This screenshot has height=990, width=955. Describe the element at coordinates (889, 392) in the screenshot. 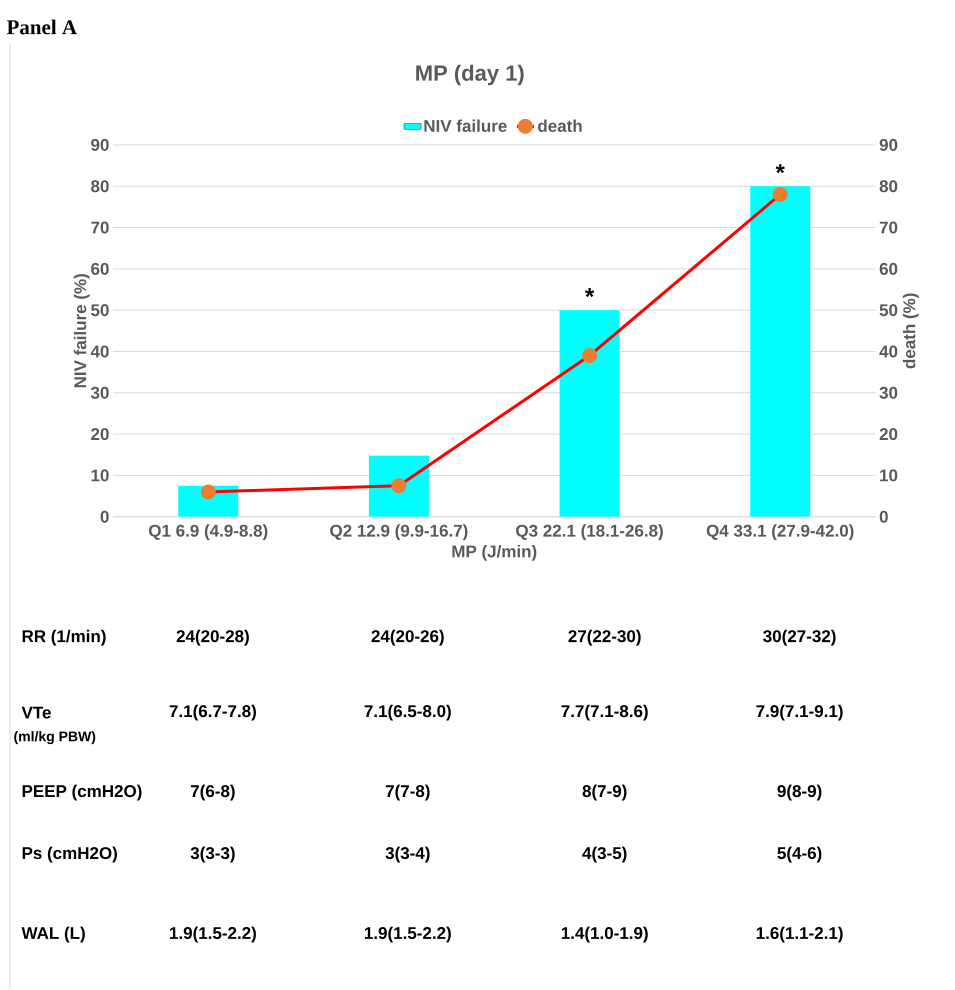

I see `y2-tick-label: 30` at that location.